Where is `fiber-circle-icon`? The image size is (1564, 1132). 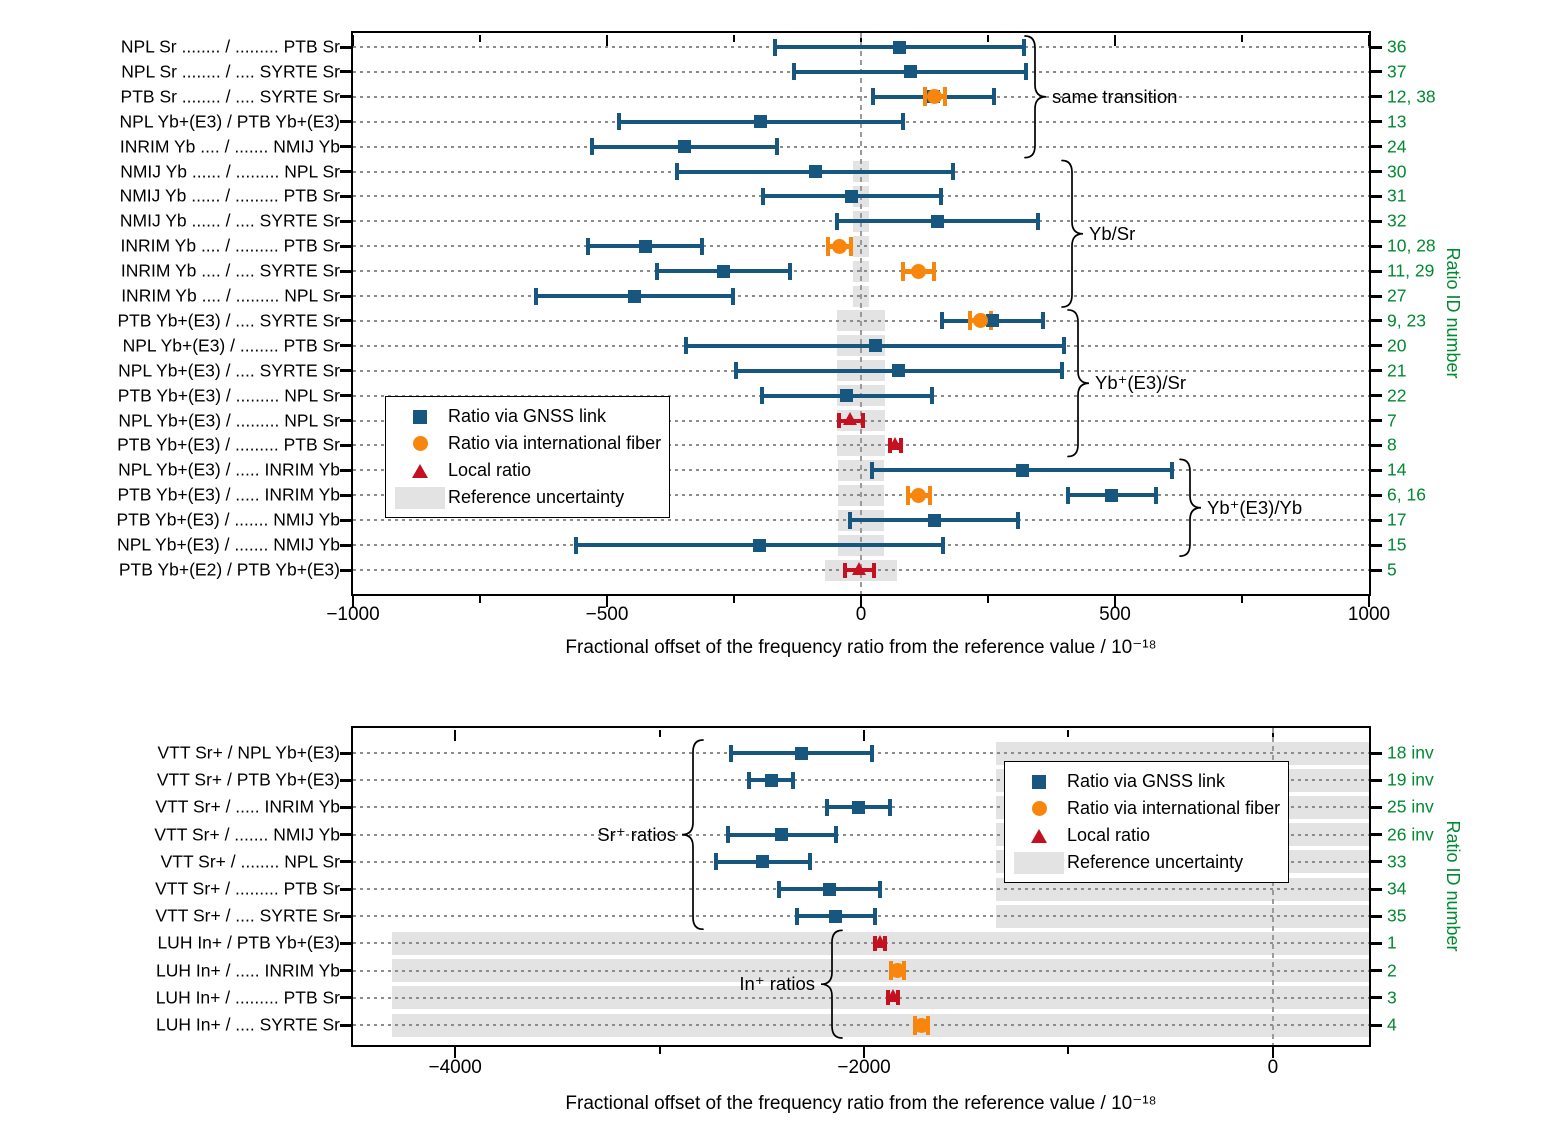 fiber-circle-icon is located at coordinates (420, 443).